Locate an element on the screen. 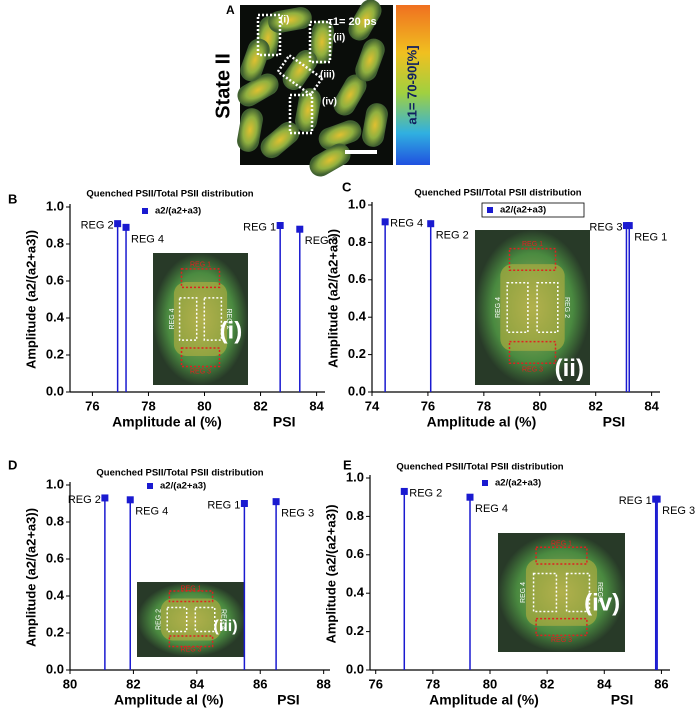 The height and width of the screenshot is (719, 700). inset-title: (i) is located at coordinates (231, 331).